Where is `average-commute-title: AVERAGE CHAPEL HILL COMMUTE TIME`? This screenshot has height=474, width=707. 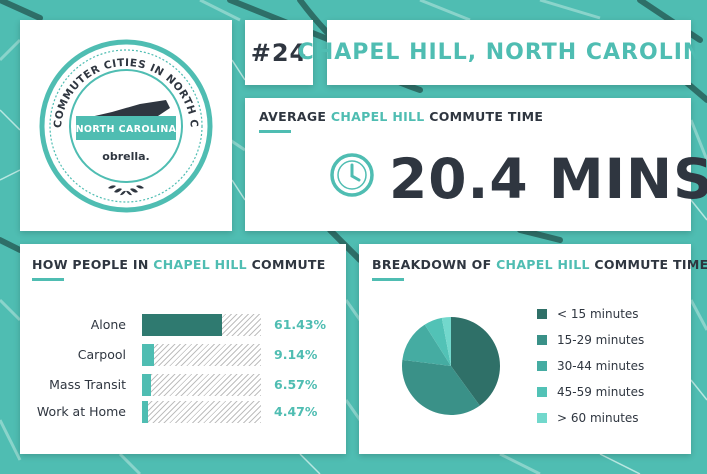
average-commute-title: AVERAGE CHAPEL HILL COMMUTE TIME is located at coordinates (401, 116).